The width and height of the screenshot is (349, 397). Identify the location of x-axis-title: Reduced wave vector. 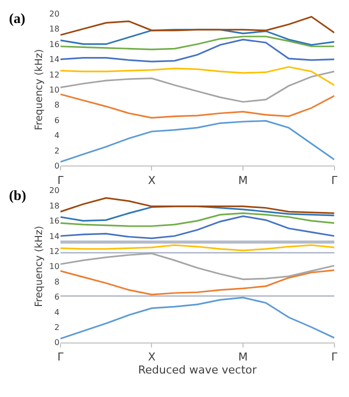
(198, 370).